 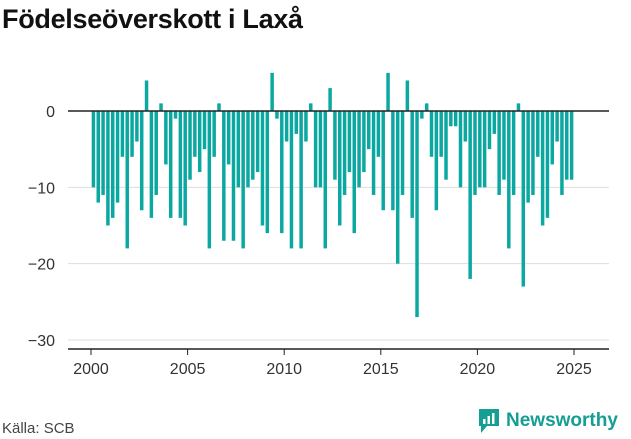 What do you see at coordinates (41, 227) in the screenshot?
I see `y-axis-tick-labels: 0 −10 −20 −30` at bounding box center [41, 227].